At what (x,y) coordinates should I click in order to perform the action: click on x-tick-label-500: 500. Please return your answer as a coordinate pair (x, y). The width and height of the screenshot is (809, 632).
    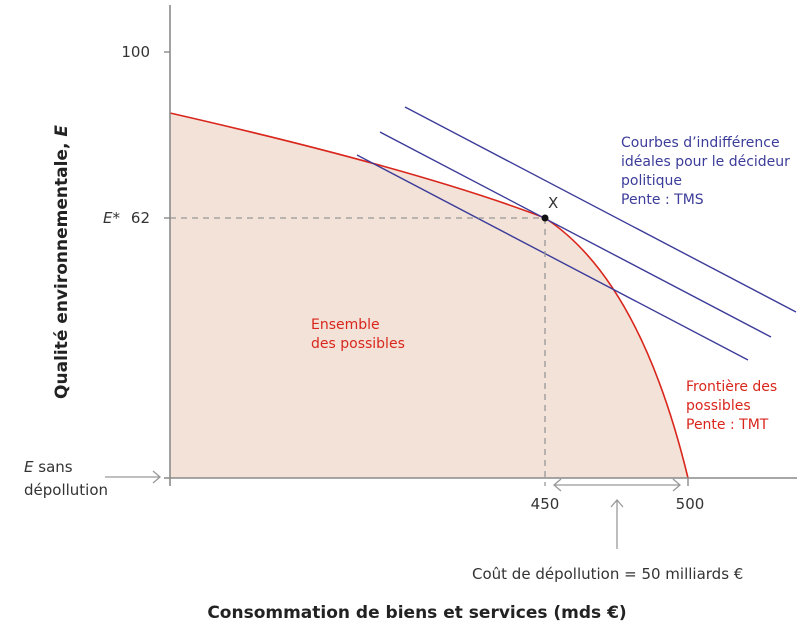
    Looking at the image, I should click on (690, 504).